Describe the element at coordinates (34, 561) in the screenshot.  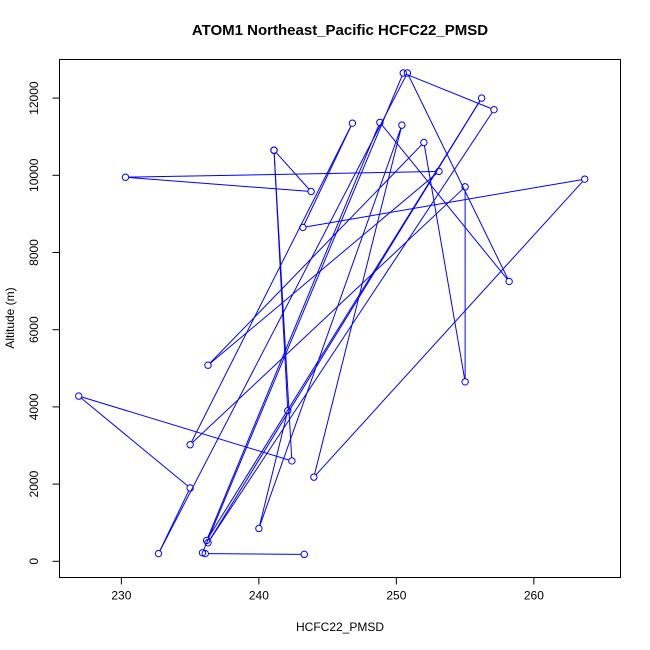
I see `y-tick-label: 0` at that location.